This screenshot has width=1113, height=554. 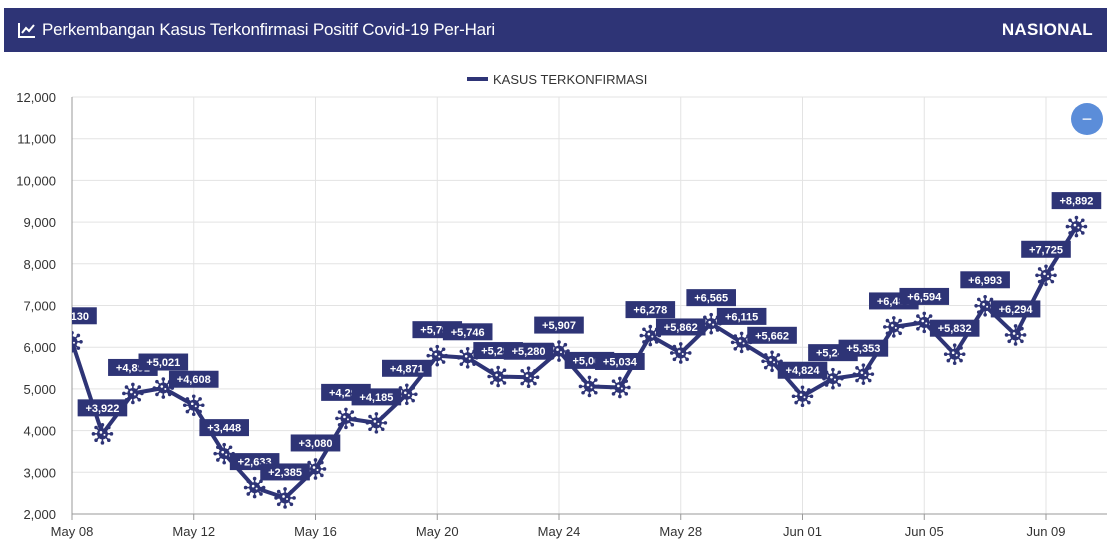 I want to click on y-tick-label: 3,000, so click(x=39, y=472).